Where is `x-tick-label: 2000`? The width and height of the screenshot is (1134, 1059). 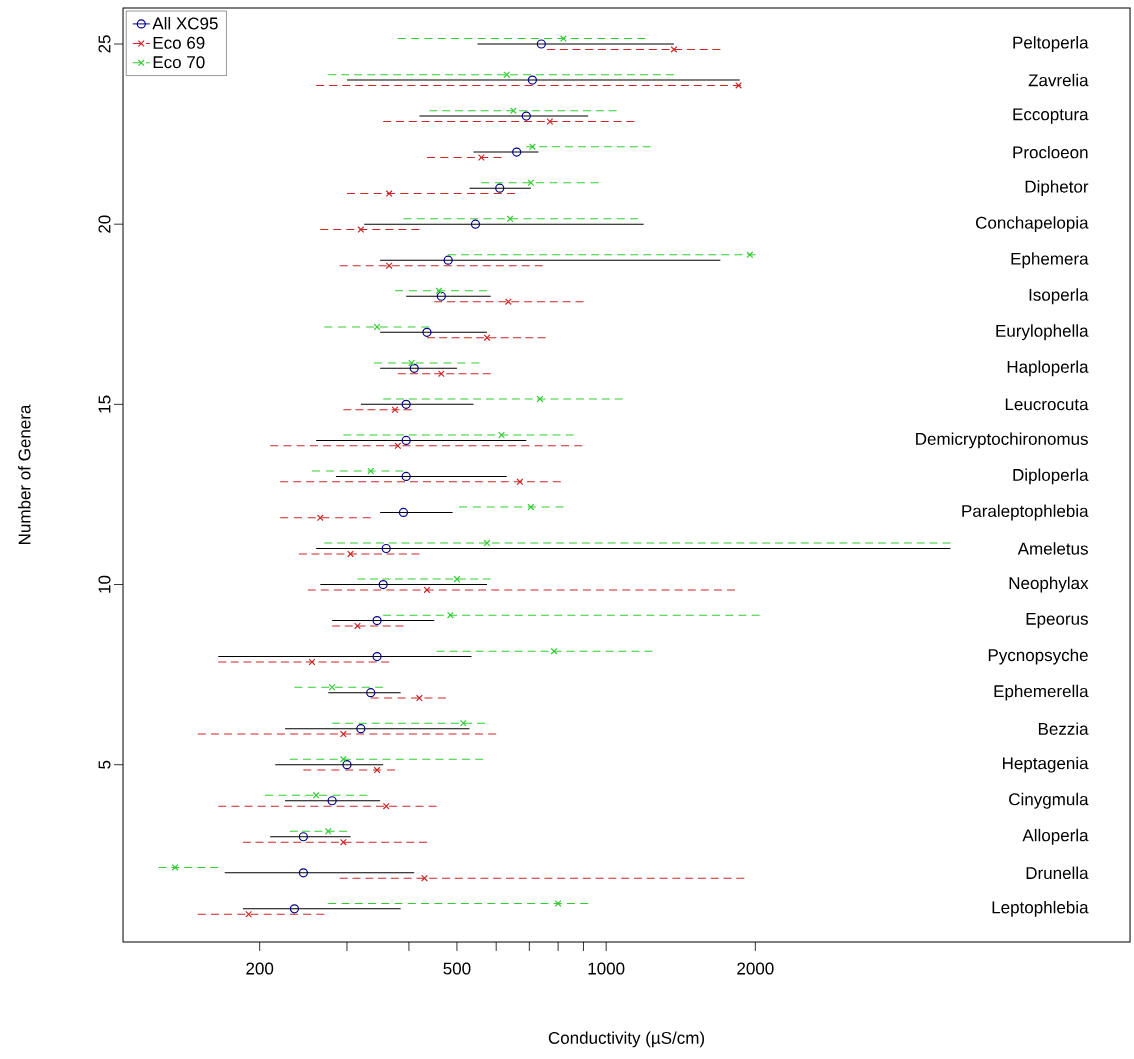
x-tick-label: 2000 is located at coordinates (755, 968).